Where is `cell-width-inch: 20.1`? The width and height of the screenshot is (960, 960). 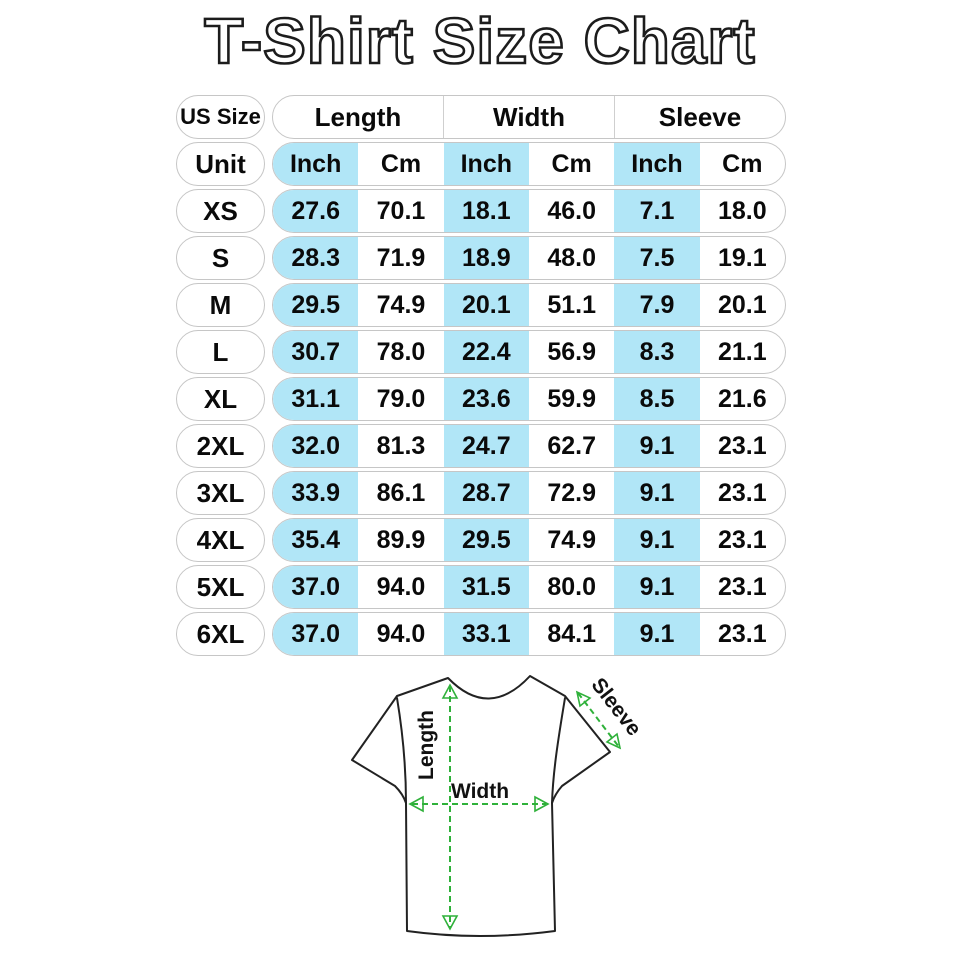 cell-width-inch: 20.1 is located at coordinates (486, 305).